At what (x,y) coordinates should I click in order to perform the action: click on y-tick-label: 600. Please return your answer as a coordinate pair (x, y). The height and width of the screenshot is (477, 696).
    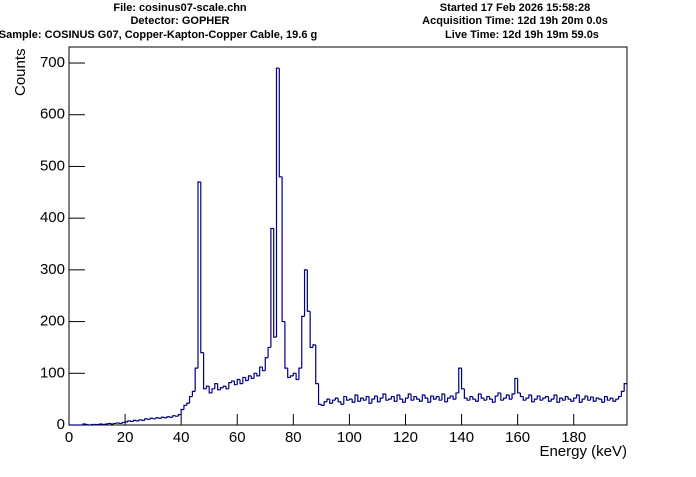
    Looking at the image, I should click on (52, 114).